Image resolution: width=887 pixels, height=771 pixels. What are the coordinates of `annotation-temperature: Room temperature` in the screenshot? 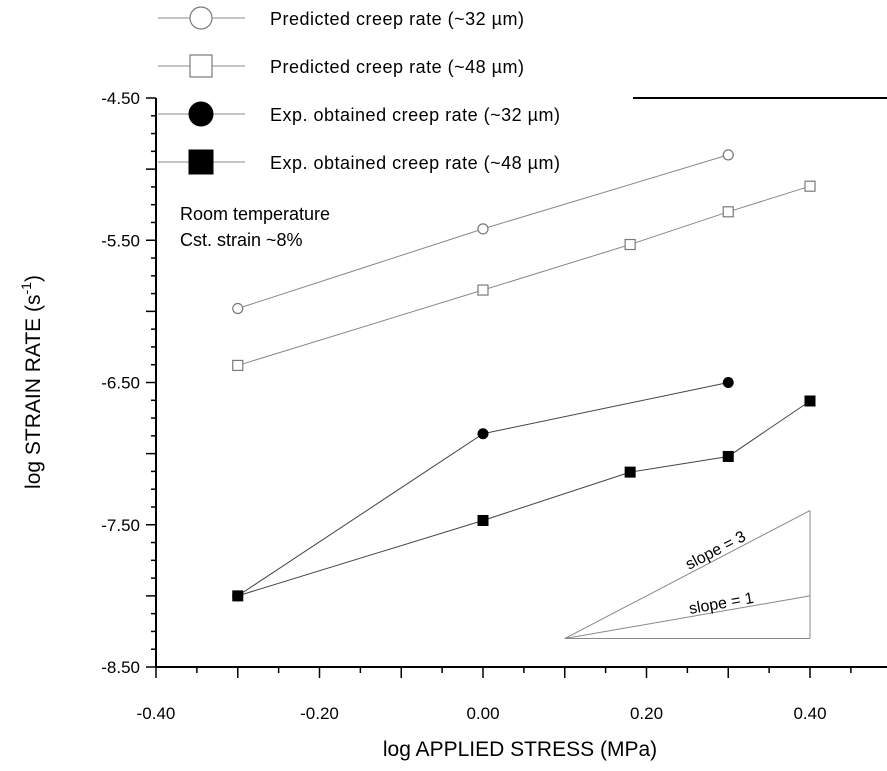 It's located at (255, 214).